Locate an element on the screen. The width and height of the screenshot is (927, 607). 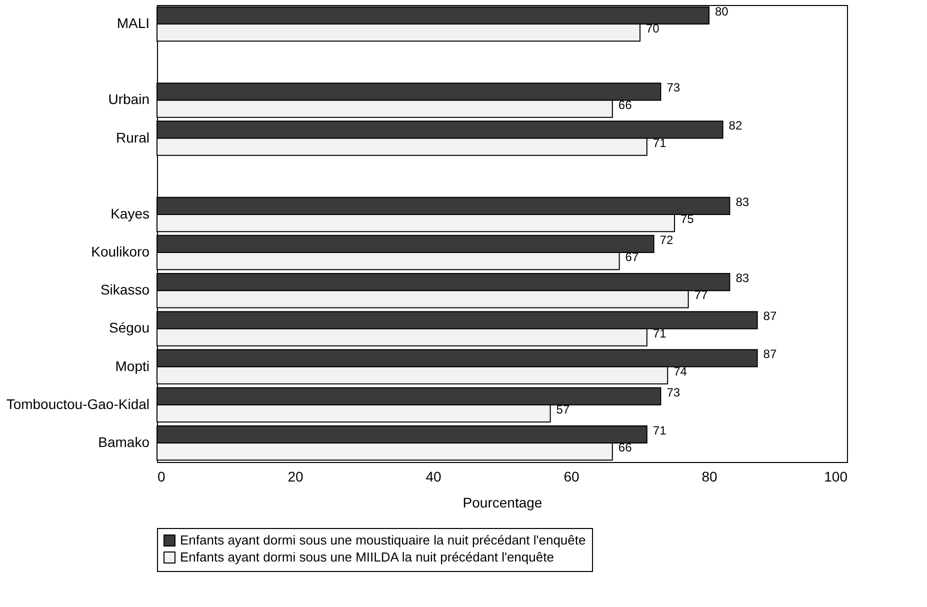
data-label: 67 is located at coordinates (632, 257).